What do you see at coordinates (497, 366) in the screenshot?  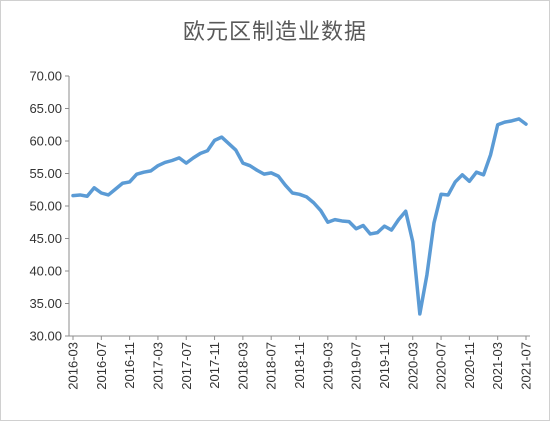 I see `x-tick-label: 2021-03` at bounding box center [497, 366].